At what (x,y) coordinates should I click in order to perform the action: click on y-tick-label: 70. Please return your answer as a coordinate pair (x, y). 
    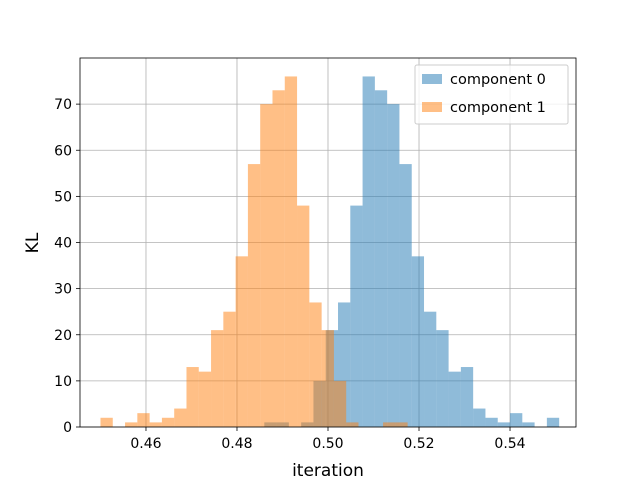
    Looking at the image, I should click on (63, 105).